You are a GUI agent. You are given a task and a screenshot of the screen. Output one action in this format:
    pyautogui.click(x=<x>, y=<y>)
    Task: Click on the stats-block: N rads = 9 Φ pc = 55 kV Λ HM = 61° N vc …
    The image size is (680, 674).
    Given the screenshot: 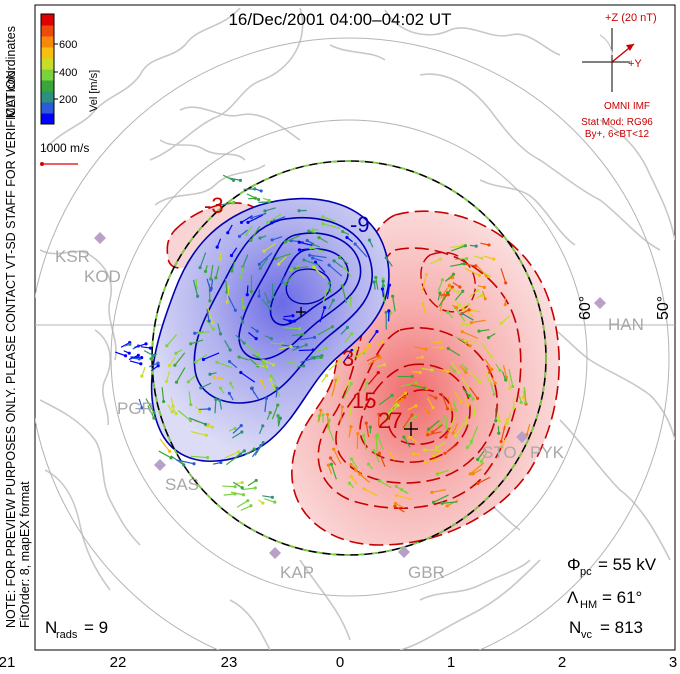 What is the action you would take?
    pyautogui.click(x=351, y=598)
    